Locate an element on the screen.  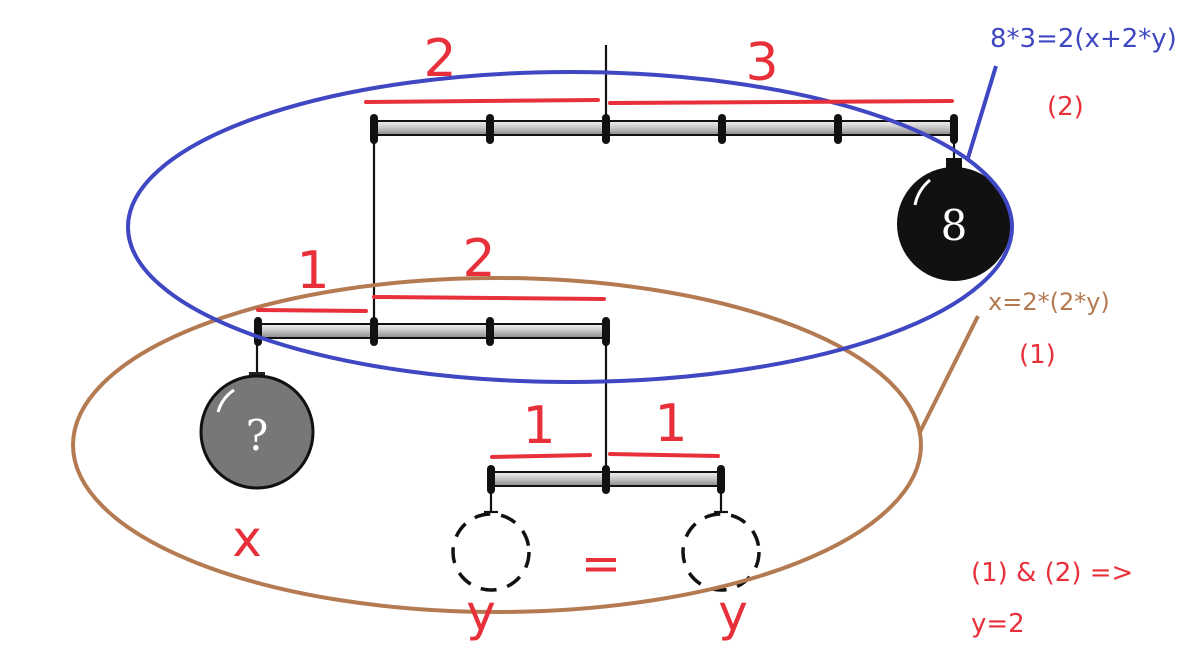
circle-left-label-y: y is located at coordinates (481, 613).